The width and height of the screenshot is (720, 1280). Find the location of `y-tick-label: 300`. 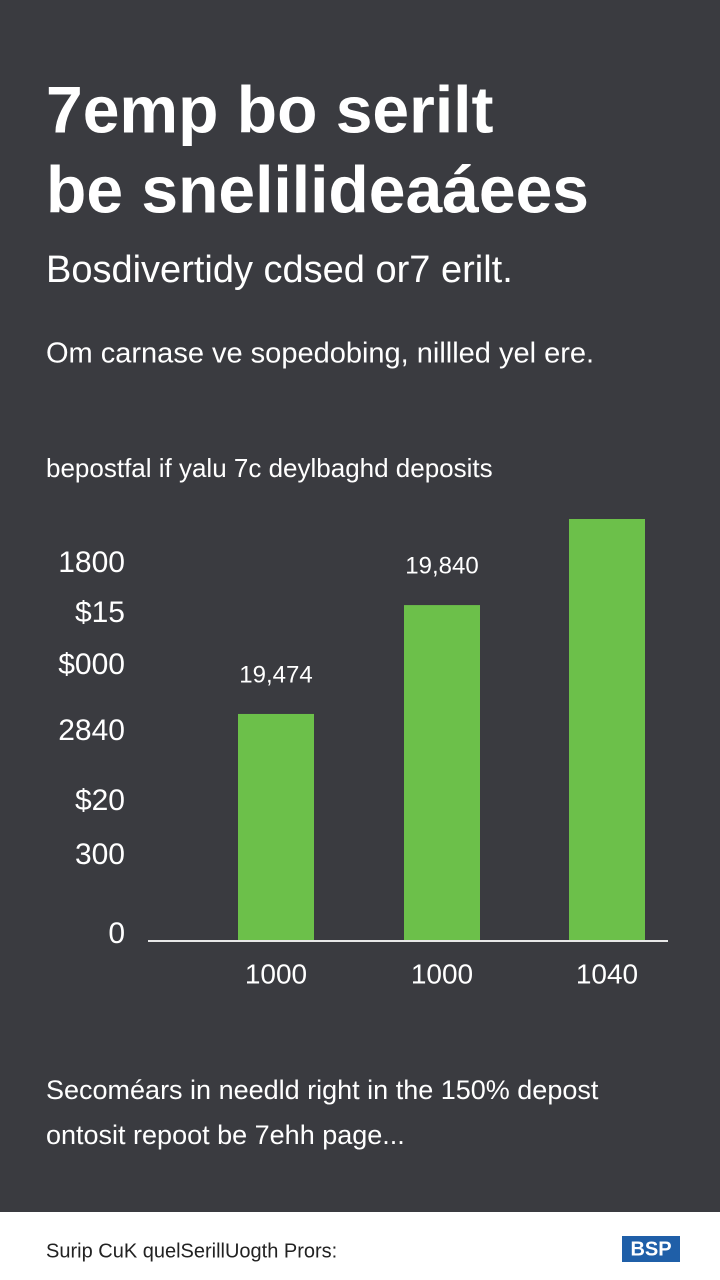

y-tick-label: 300 is located at coordinates (100, 854).